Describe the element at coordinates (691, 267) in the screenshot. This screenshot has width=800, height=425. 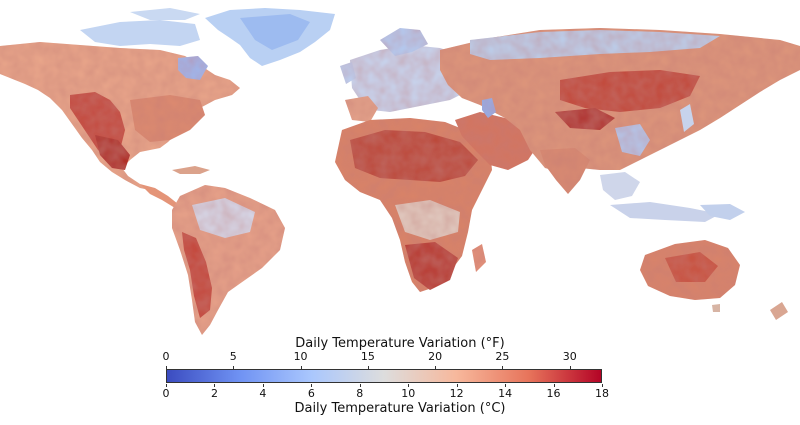
I see `australia-hotspot` at that location.